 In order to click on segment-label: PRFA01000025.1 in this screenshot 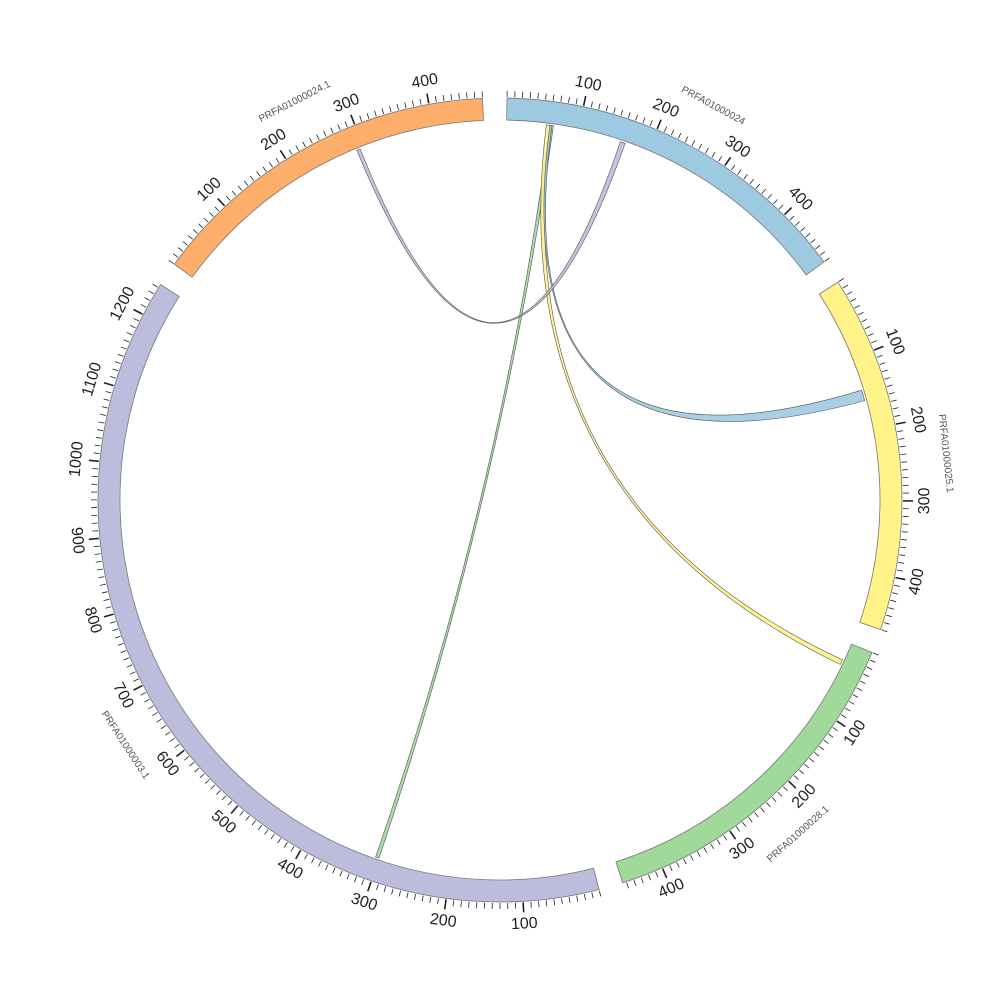, I will do `click(945, 454)`.